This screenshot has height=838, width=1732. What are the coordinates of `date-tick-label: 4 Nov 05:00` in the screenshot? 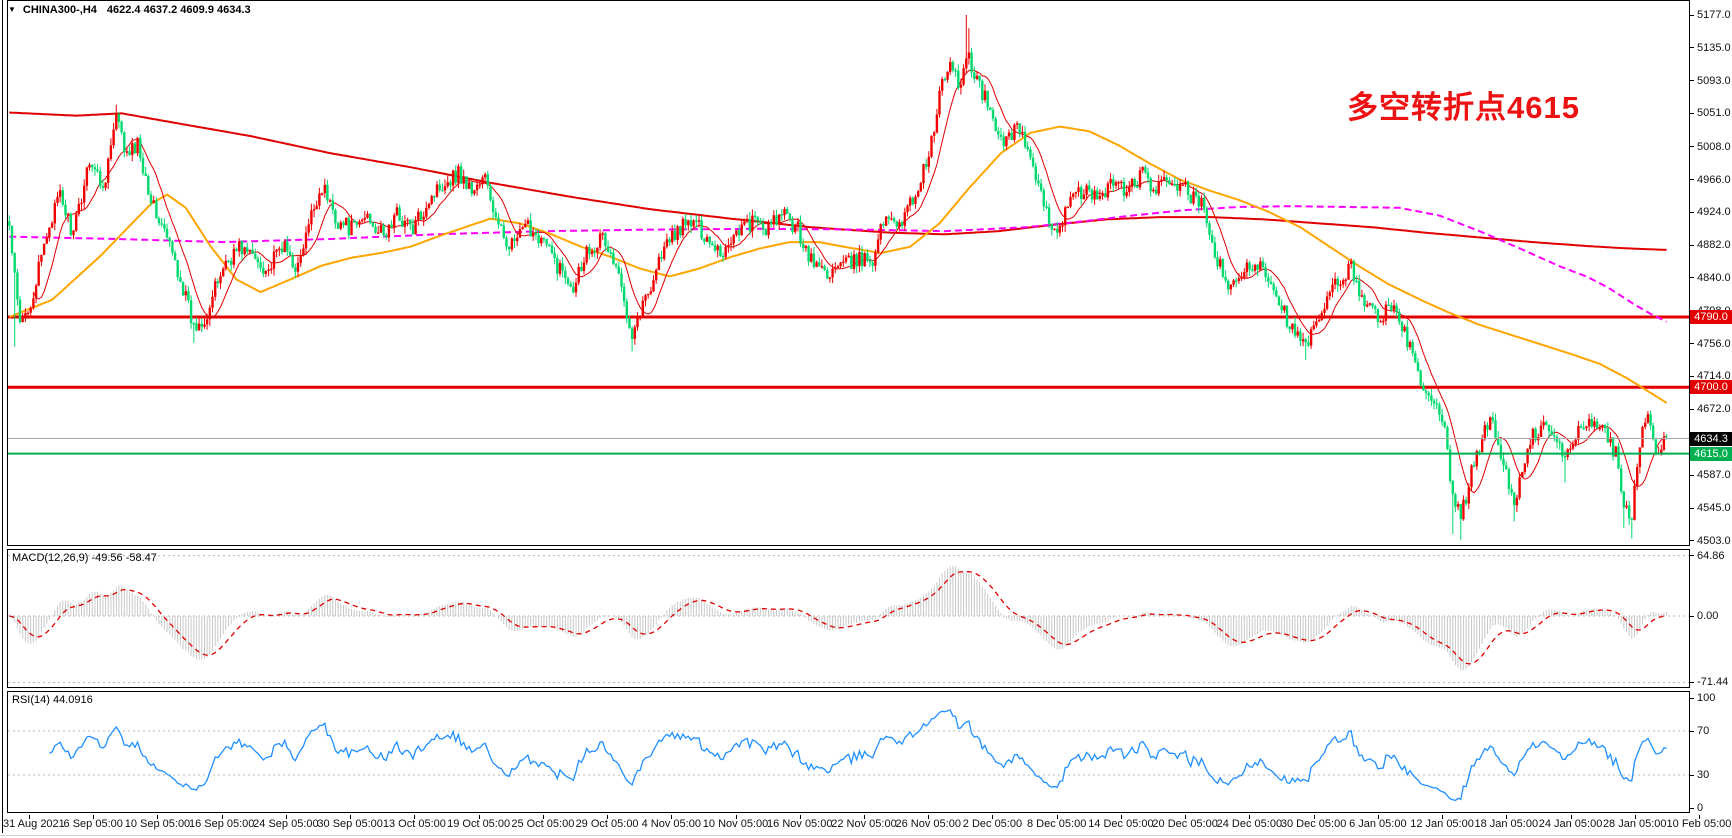 It's located at (671, 824).